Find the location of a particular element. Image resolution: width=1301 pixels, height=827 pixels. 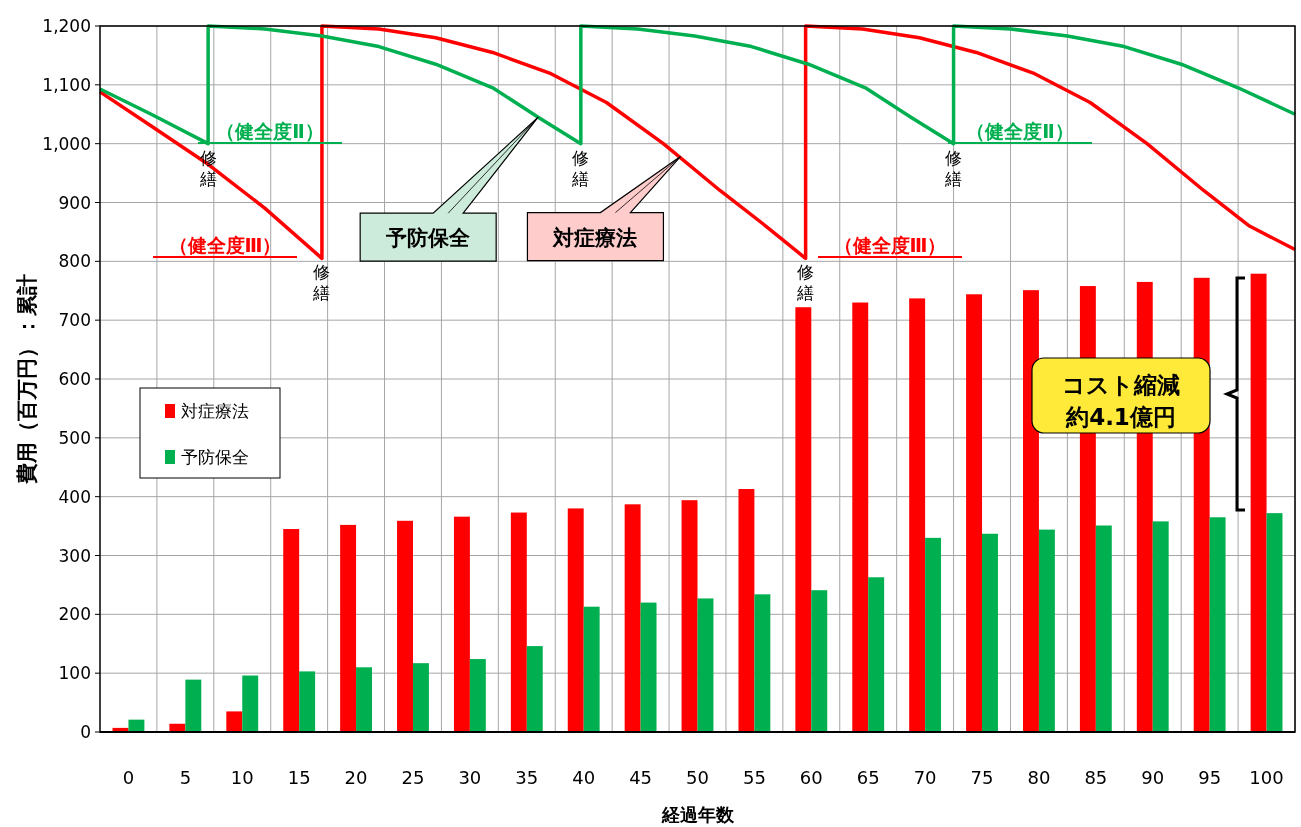

y-tick-label: 1,200 is located at coordinates (66, 26).